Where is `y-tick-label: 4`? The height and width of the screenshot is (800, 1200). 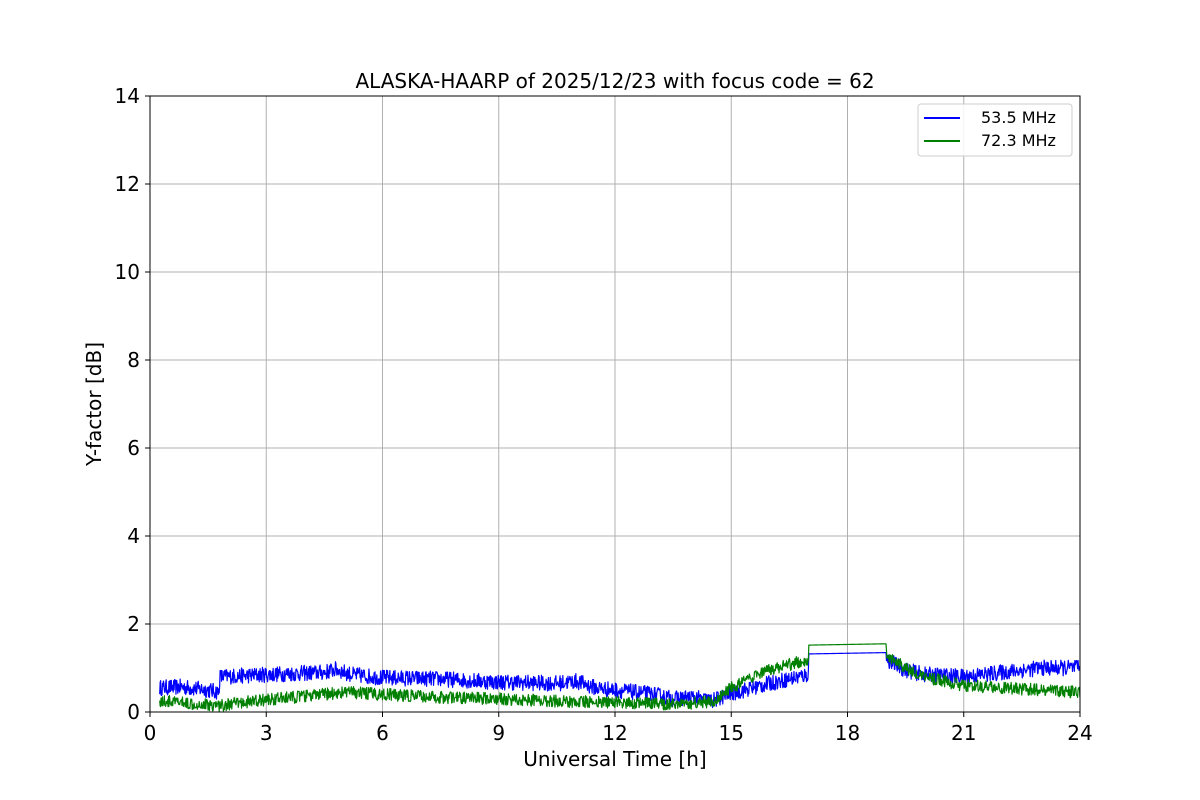 y-tick-label: 4 is located at coordinates (133, 536).